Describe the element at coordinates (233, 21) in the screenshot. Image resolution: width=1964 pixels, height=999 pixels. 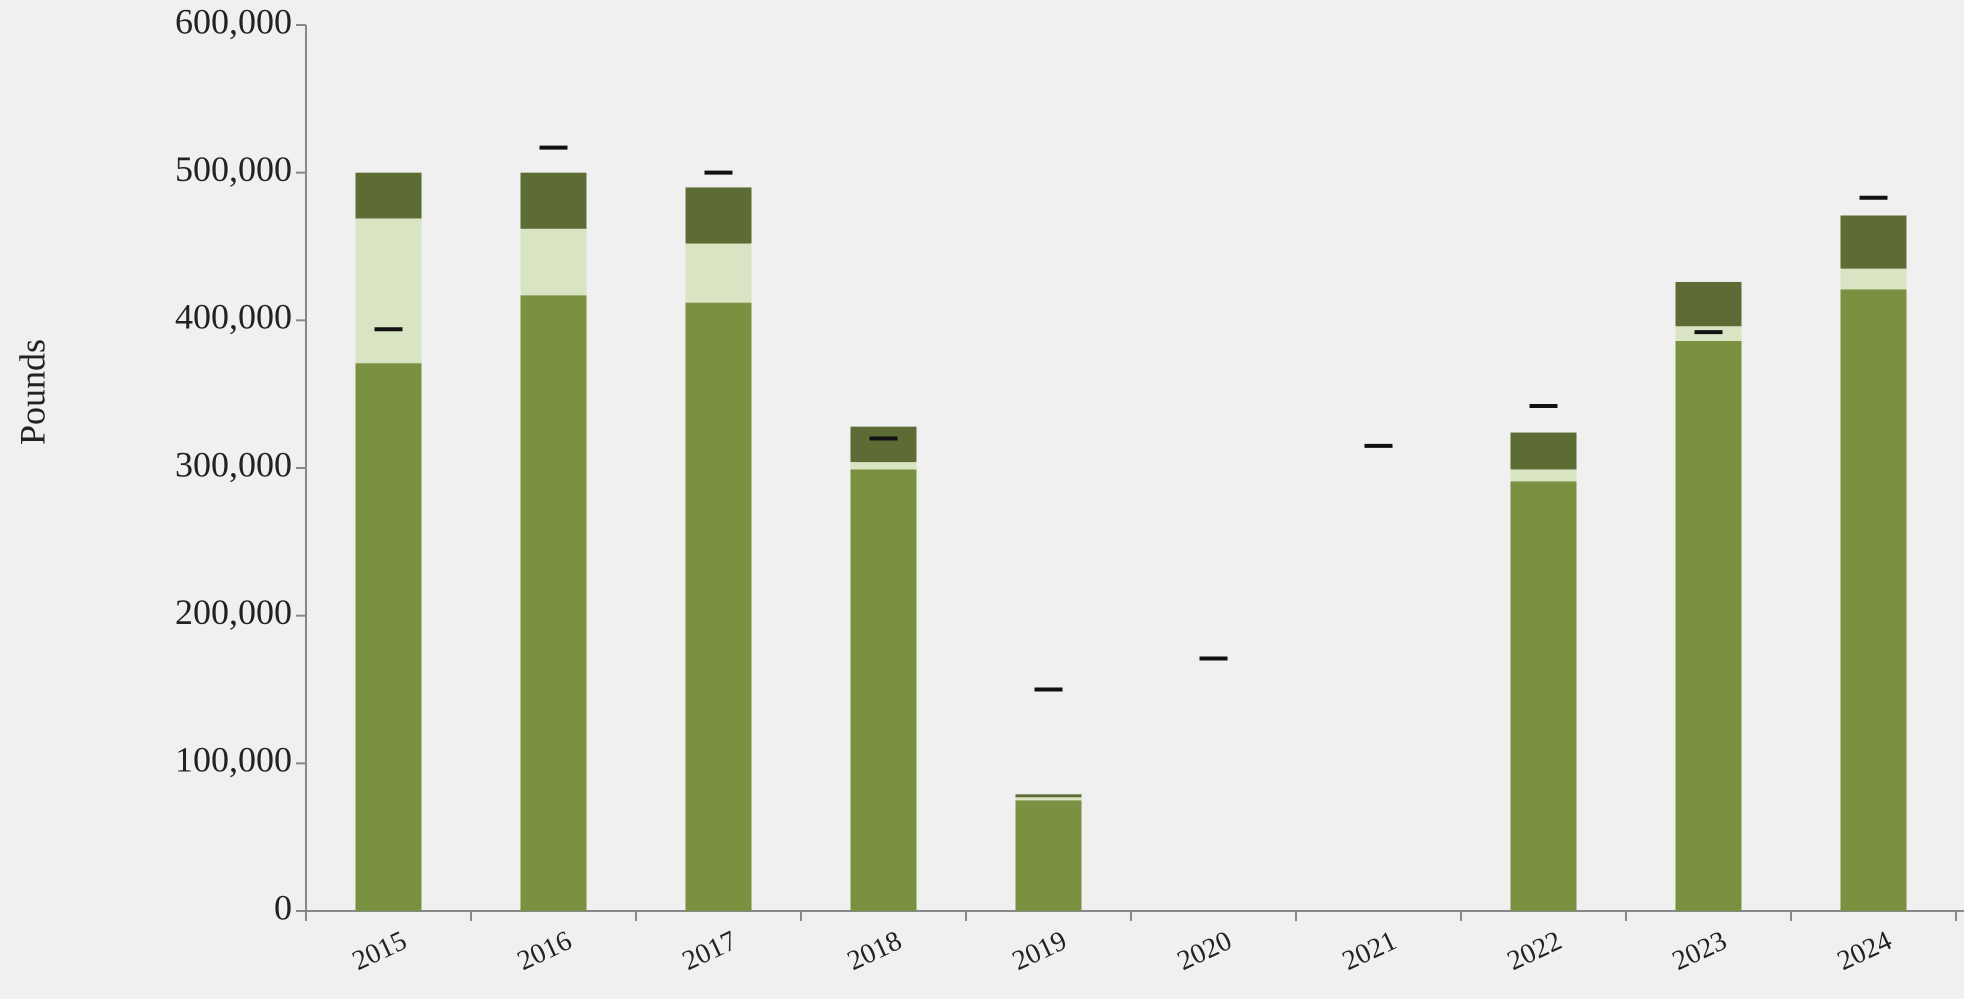
I see `y-tick-label: 600,000` at that location.